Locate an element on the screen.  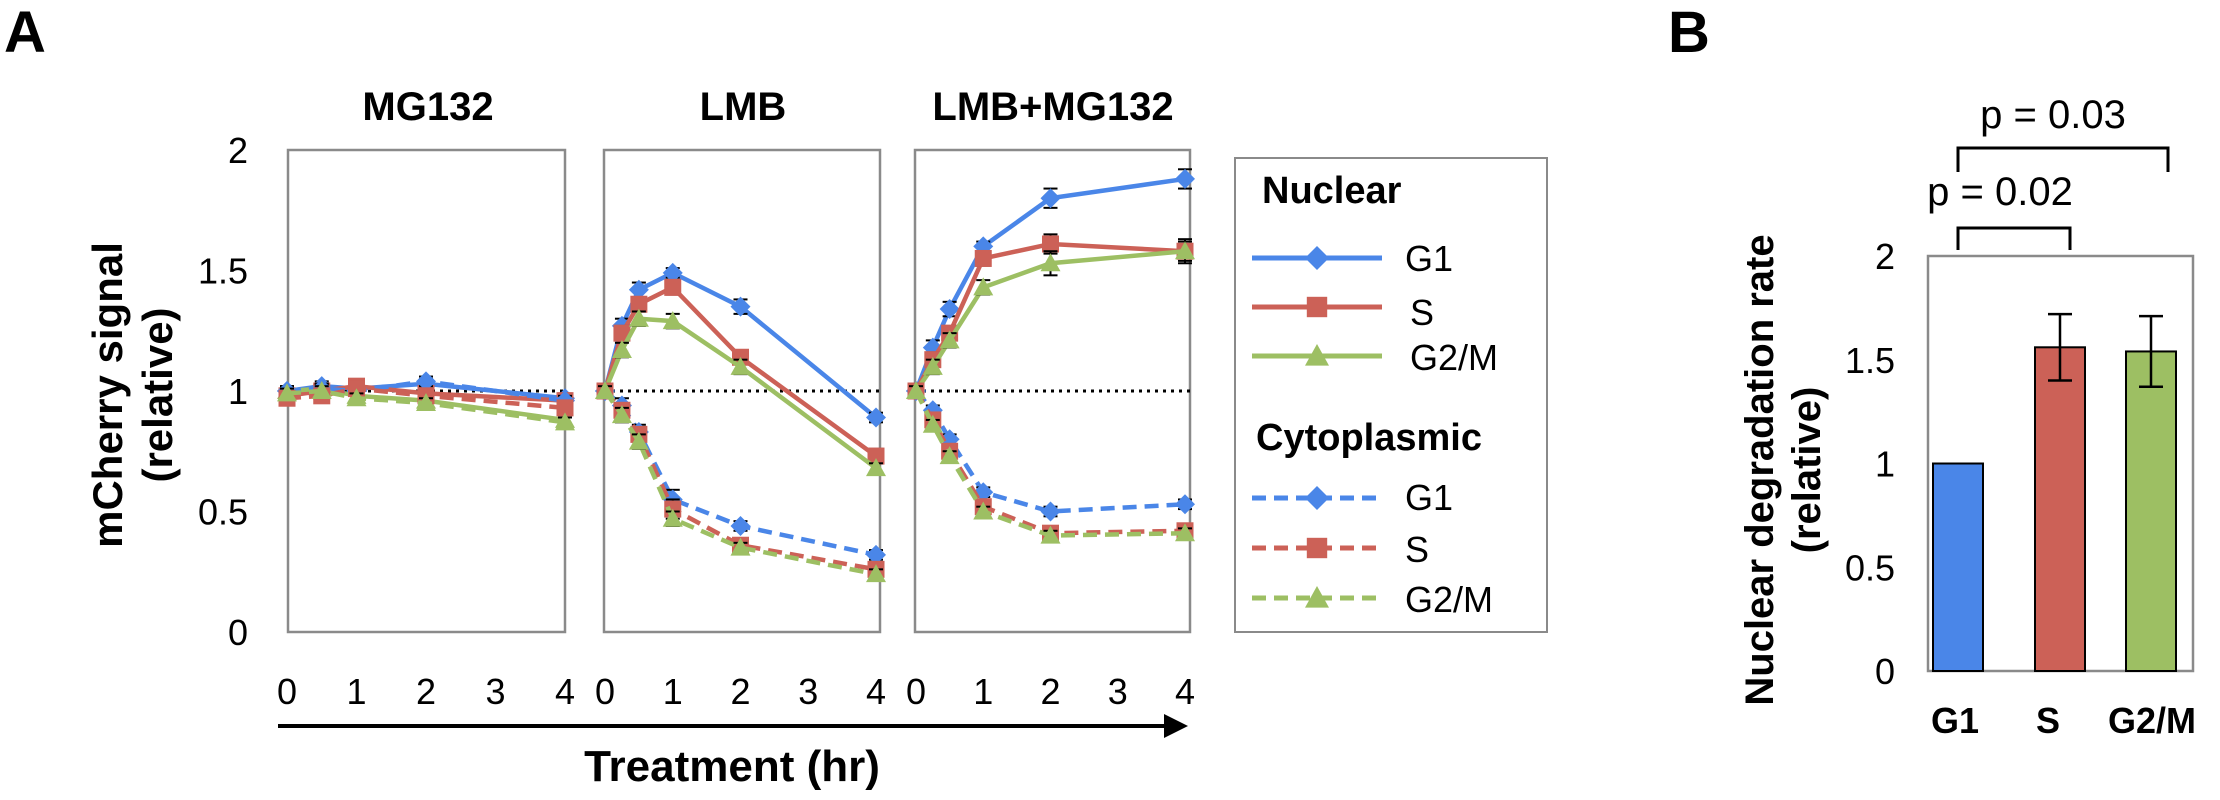
legend-swatch-cytoplasmic-g1-marker is located at coordinates (1317, 498).